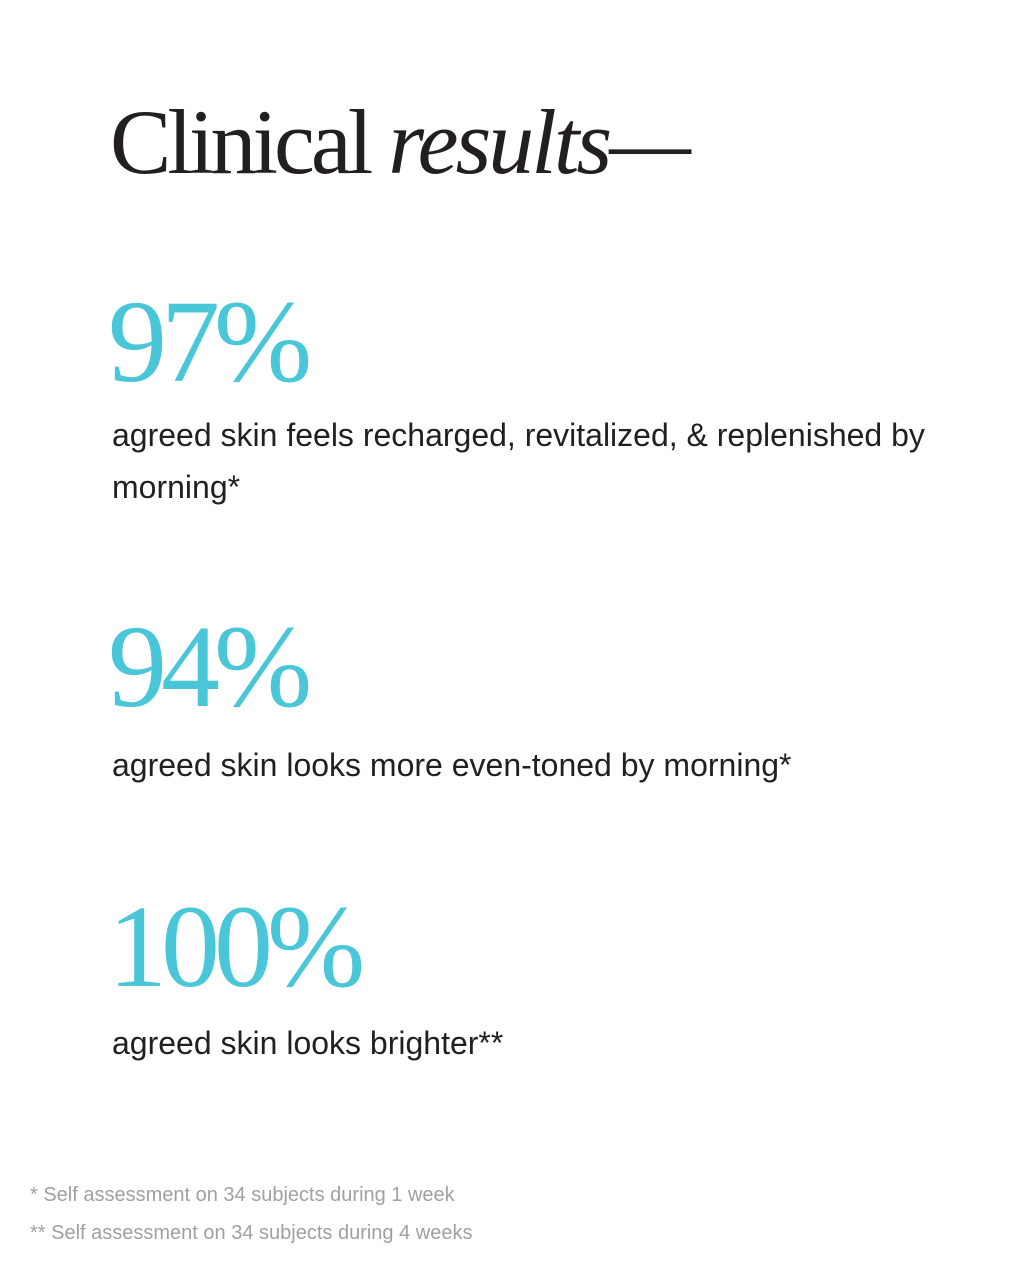  What do you see at coordinates (210, 341) in the screenshot?
I see `stat-value-97: 97%` at bounding box center [210, 341].